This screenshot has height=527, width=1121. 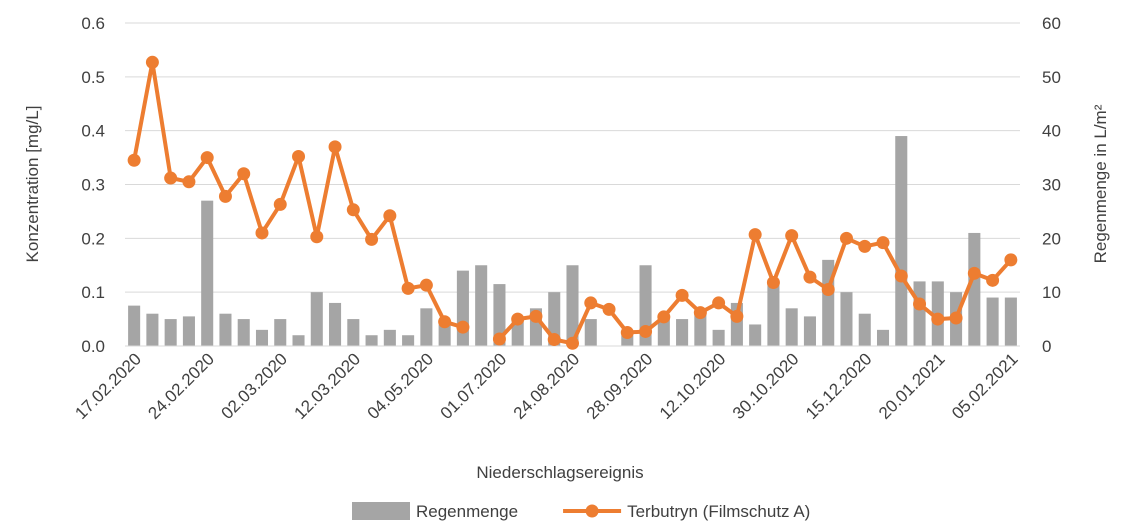 I want to click on y-tick-label: 0.3, so click(x=93, y=185).